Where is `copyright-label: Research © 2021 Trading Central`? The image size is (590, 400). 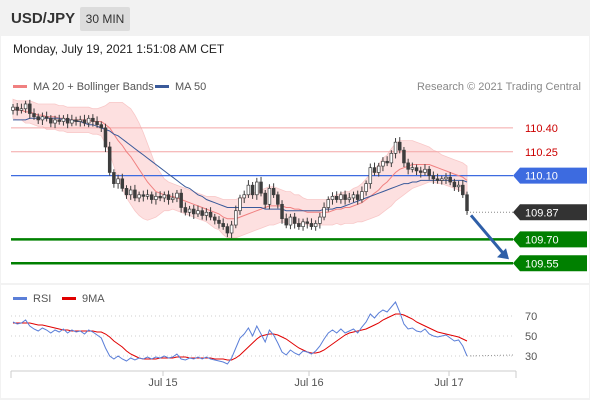
copyright-label: Research © 2021 Trading Central is located at coordinates (499, 87).